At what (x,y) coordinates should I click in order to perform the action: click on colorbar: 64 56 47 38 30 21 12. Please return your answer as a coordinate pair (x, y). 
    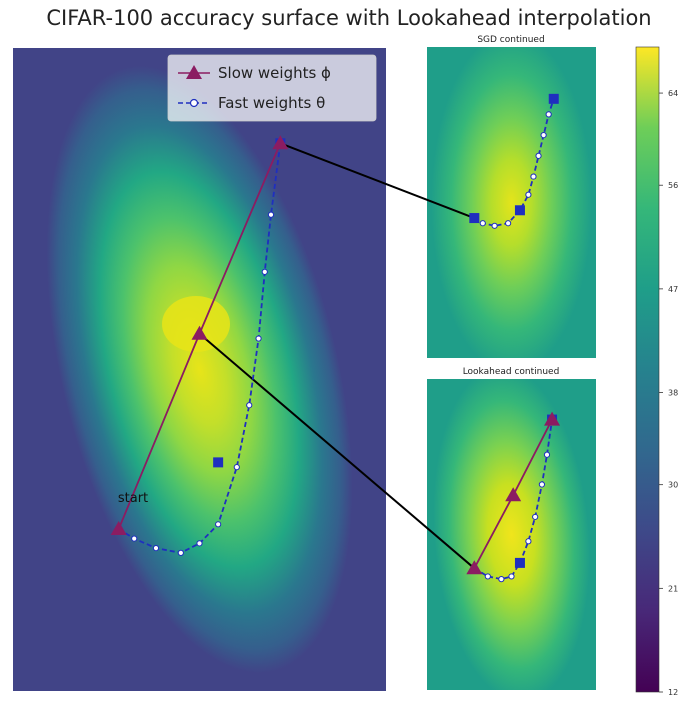
    Looking at the image, I should click on (656, 371).